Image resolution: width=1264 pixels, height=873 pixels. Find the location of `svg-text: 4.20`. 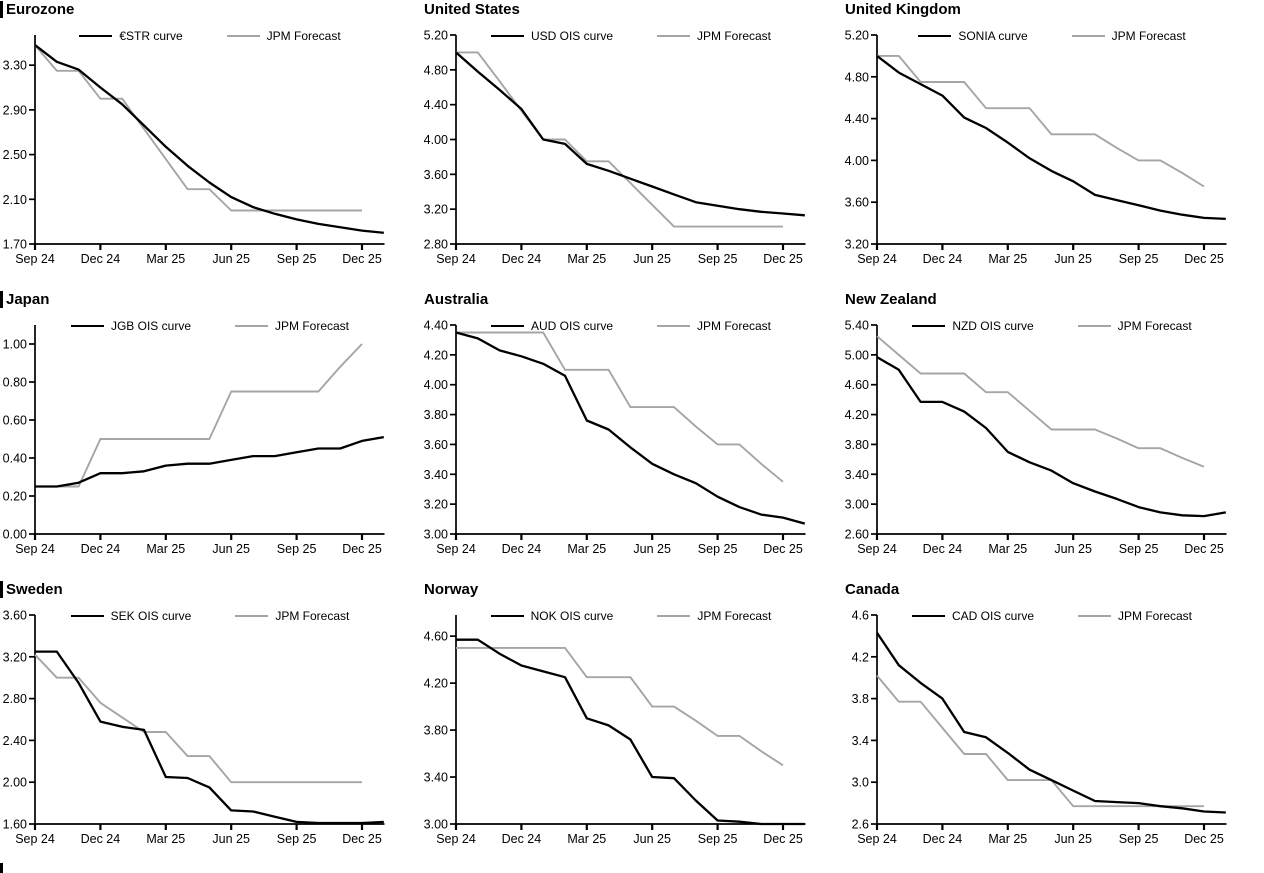

svg-text: 4.20 is located at coordinates (857, 415).